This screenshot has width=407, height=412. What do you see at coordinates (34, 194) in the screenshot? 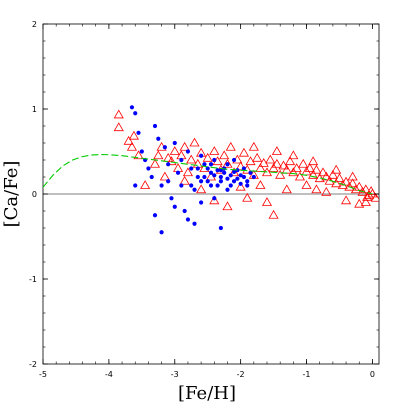
I see `y-tick-label: 0` at bounding box center [34, 194].